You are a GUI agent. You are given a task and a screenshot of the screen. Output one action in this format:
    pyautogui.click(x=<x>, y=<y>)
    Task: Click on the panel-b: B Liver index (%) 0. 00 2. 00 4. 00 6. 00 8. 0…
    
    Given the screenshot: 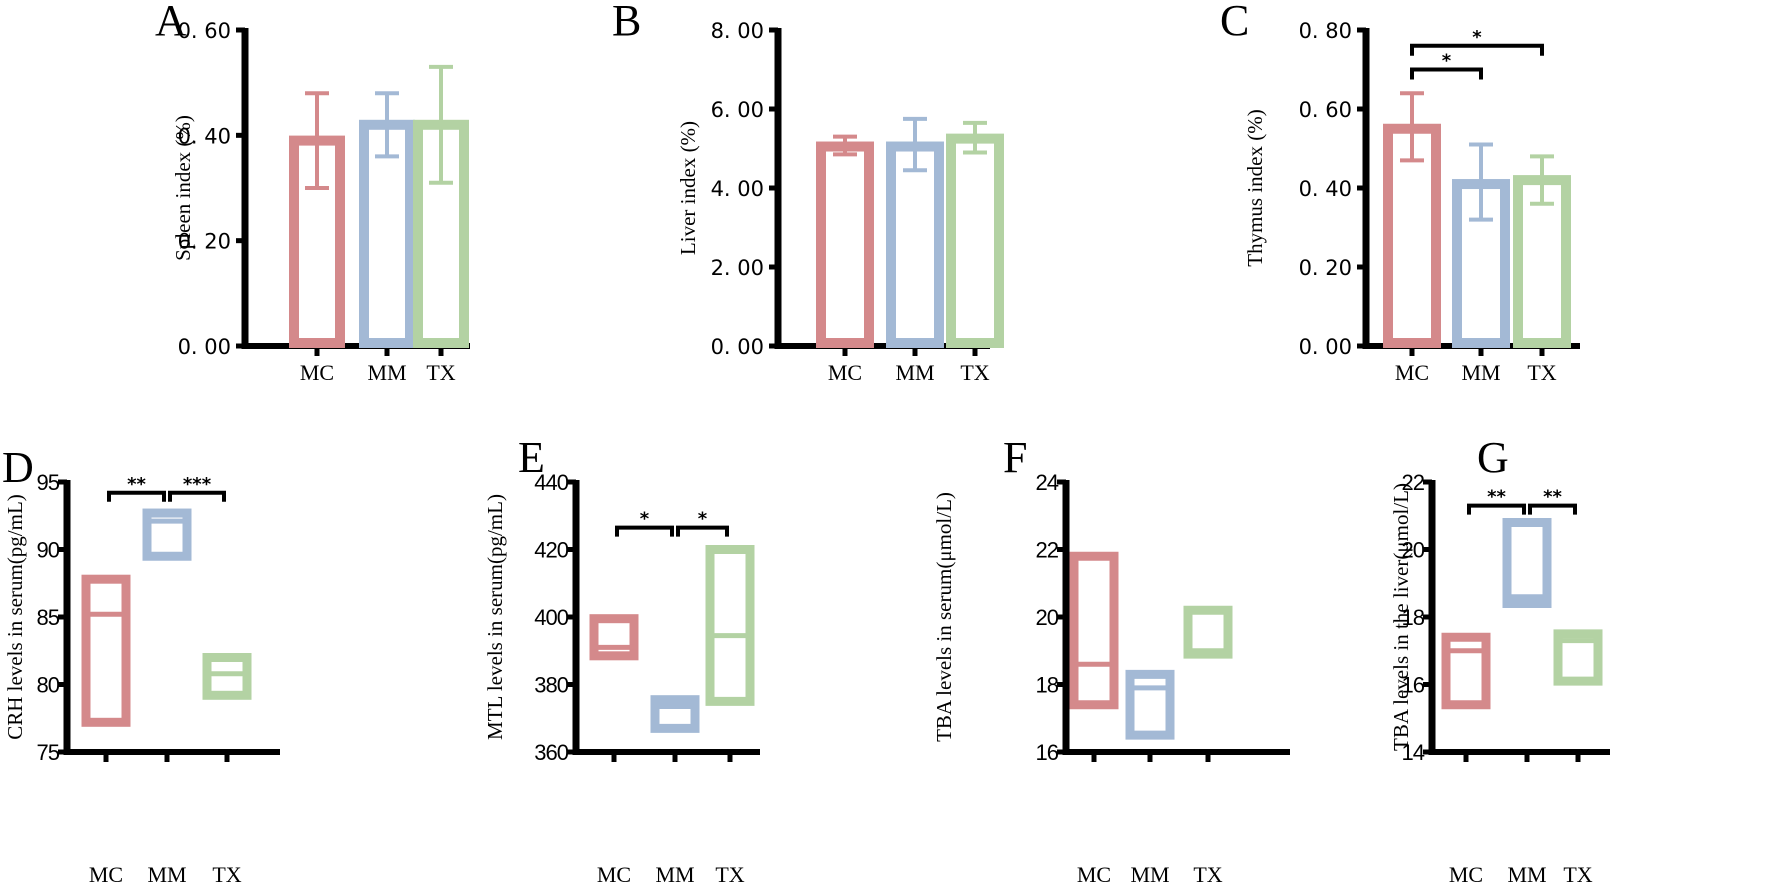 What is the action you would take?
    pyautogui.click(x=808, y=192)
    